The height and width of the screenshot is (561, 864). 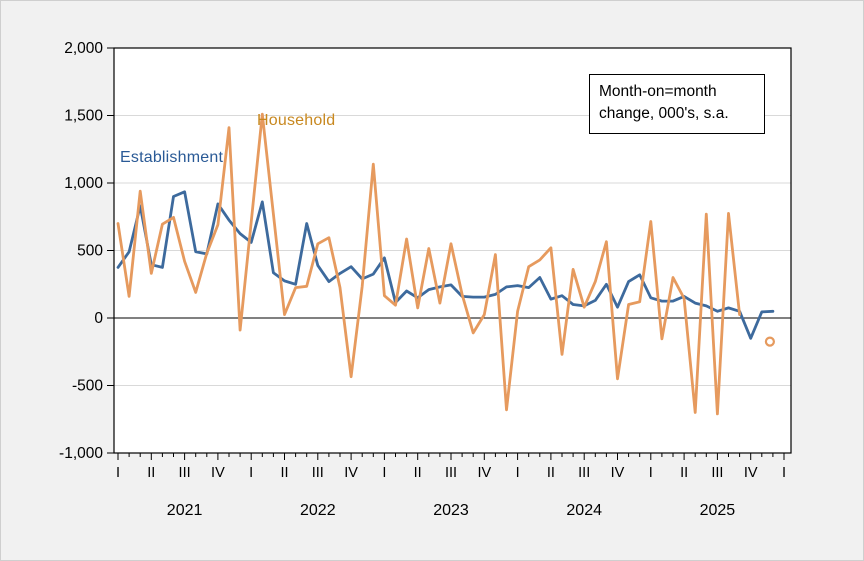 I want to click on household-series-label: Household, so click(x=296, y=120).